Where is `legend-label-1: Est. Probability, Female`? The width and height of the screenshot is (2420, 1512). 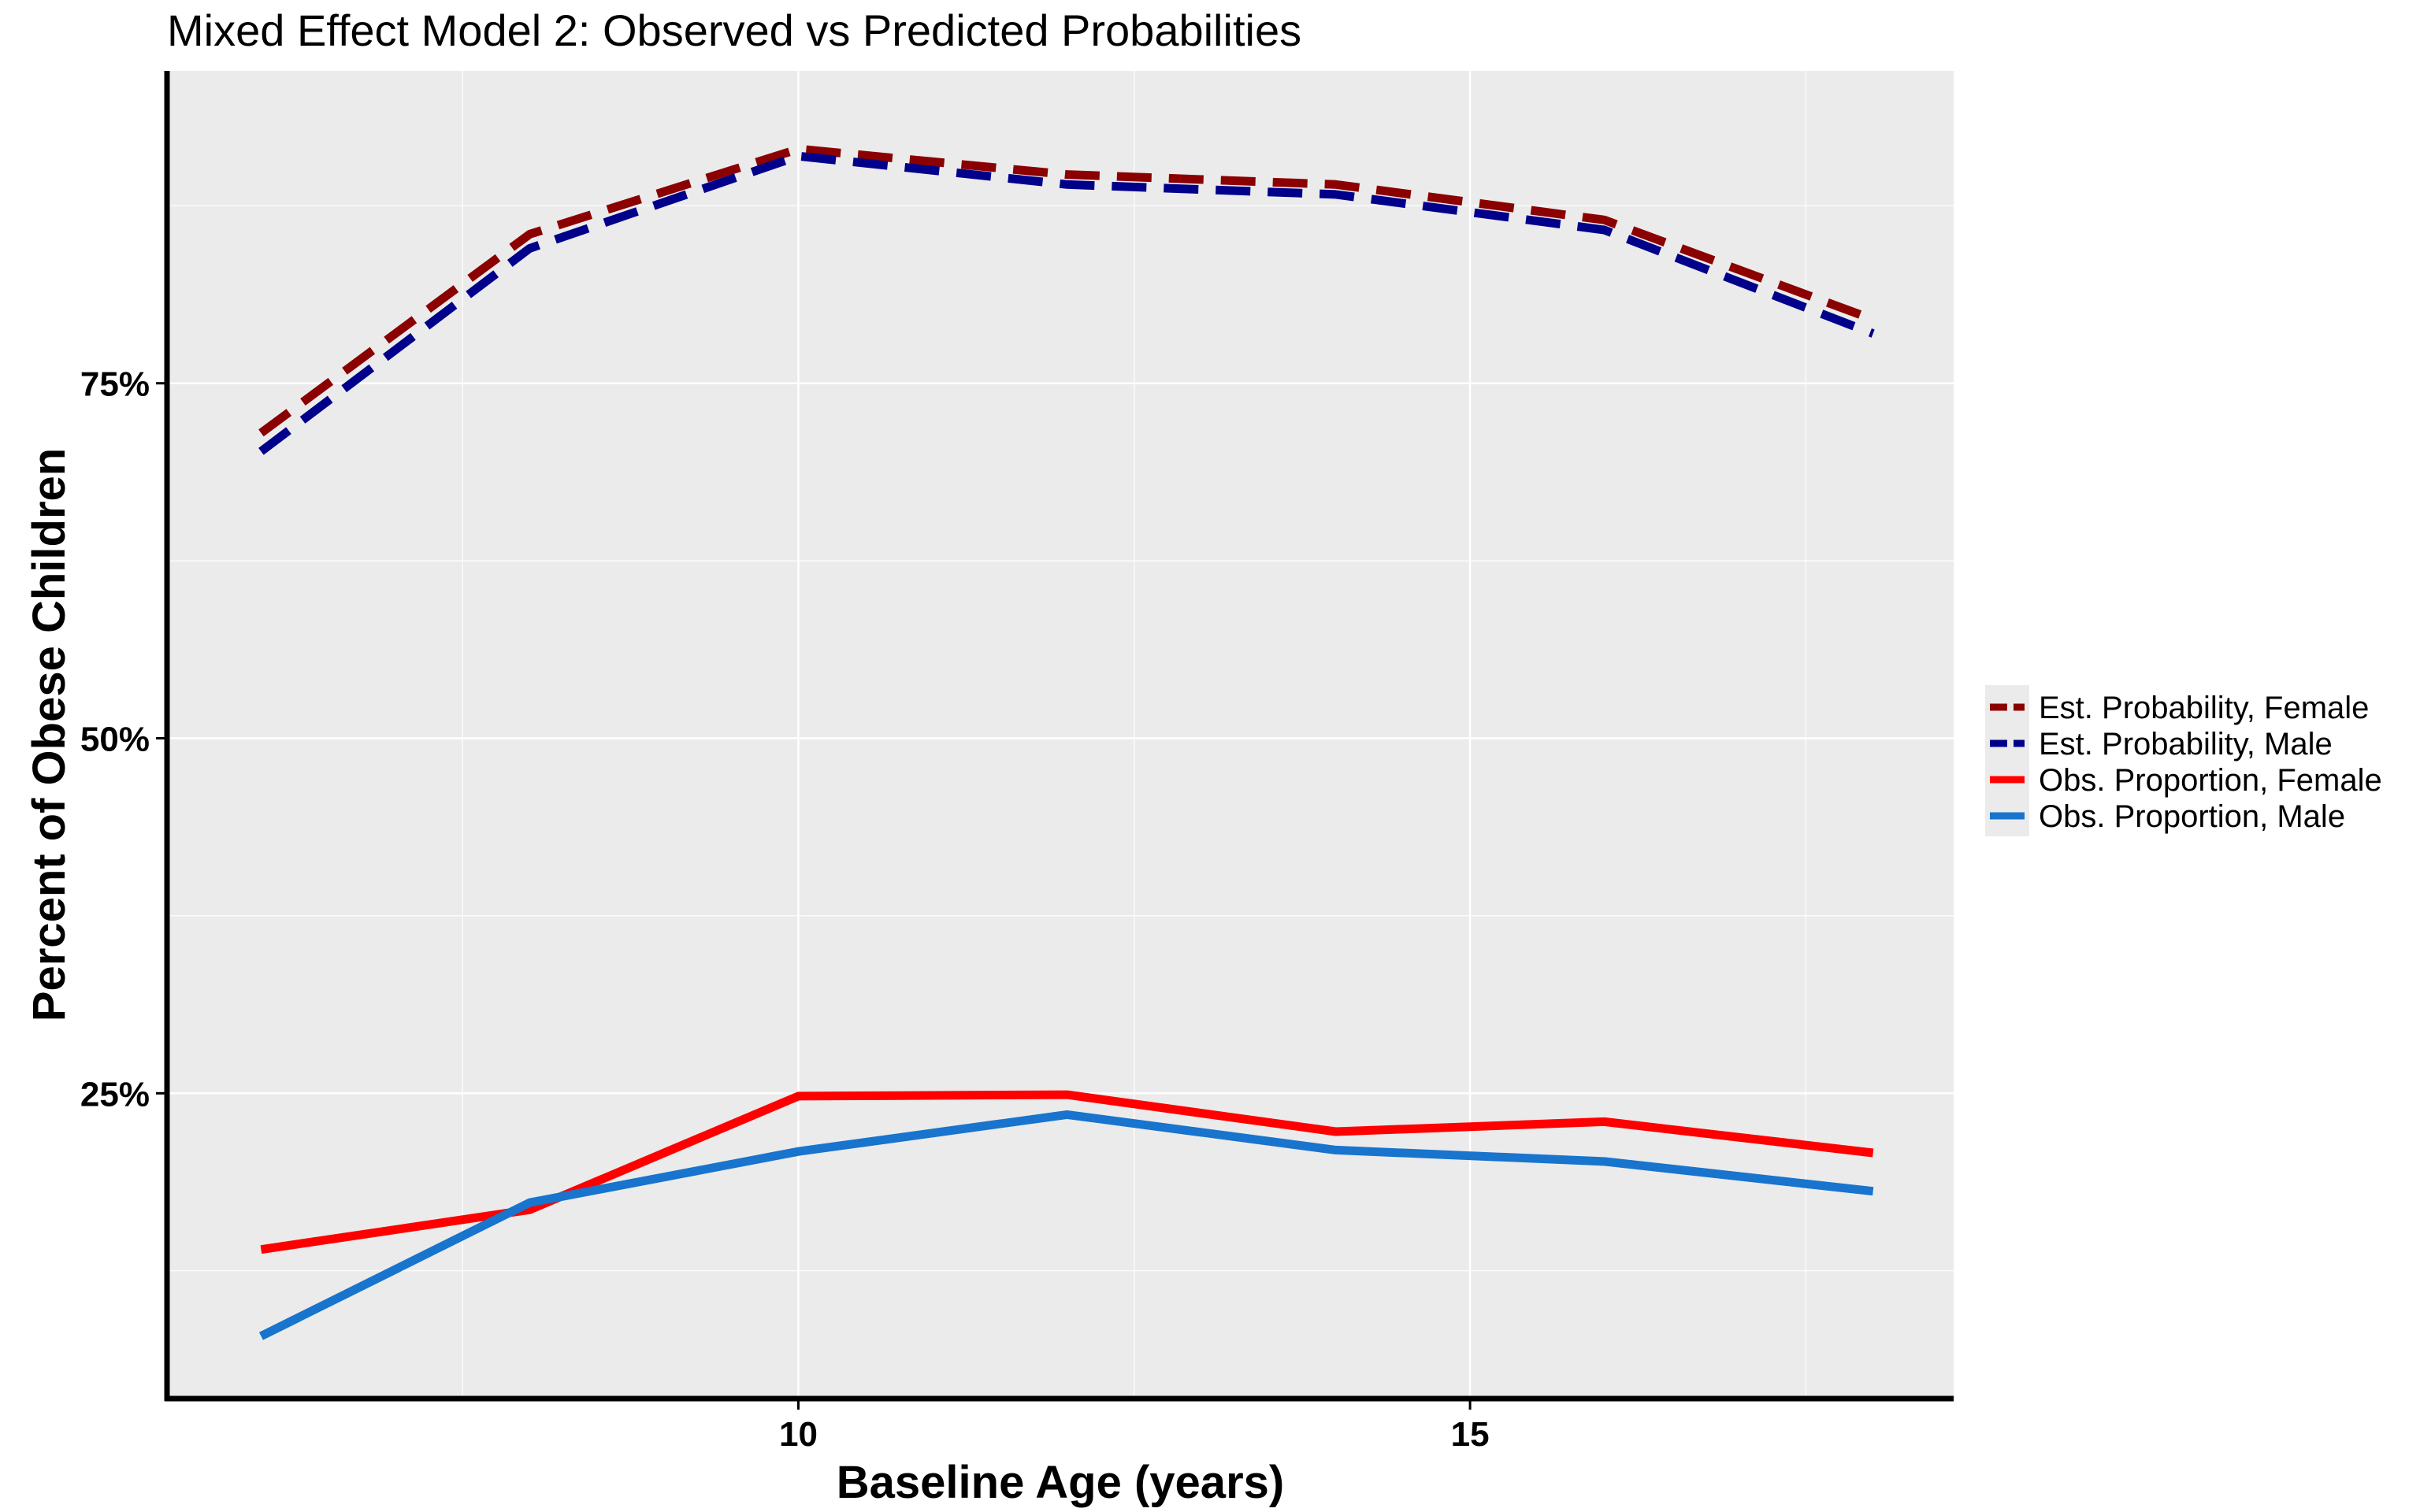 legend-label-1: Est. Probability, Female is located at coordinates (2204, 708).